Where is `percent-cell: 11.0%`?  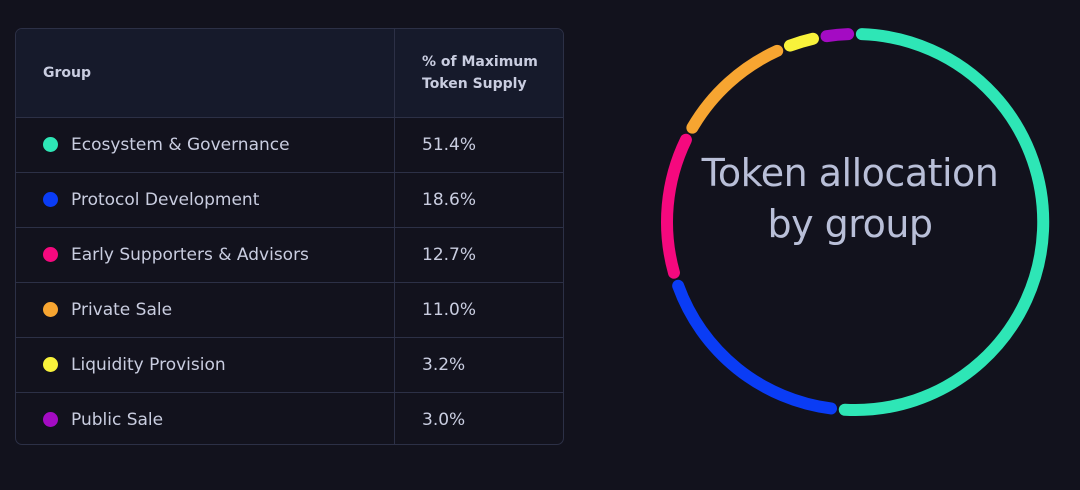
percent-cell: 11.0% is located at coordinates (478, 310).